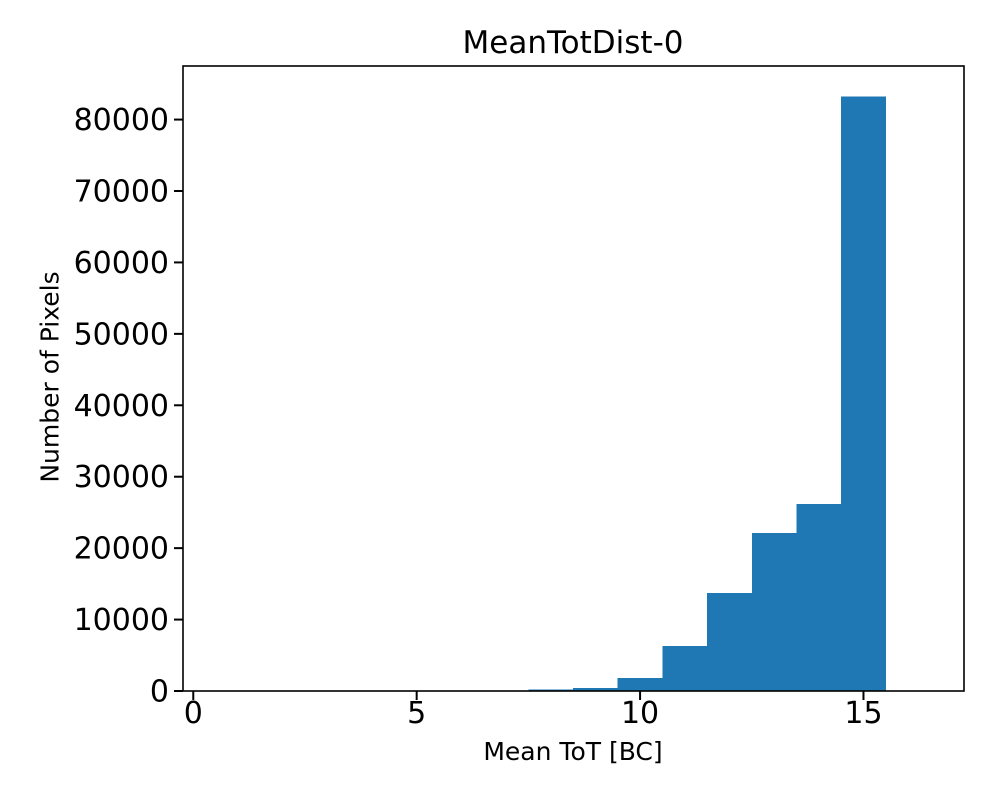  Describe the element at coordinates (121, 192) in the screenshot. I see `y-tick-label: 70000` at that location.